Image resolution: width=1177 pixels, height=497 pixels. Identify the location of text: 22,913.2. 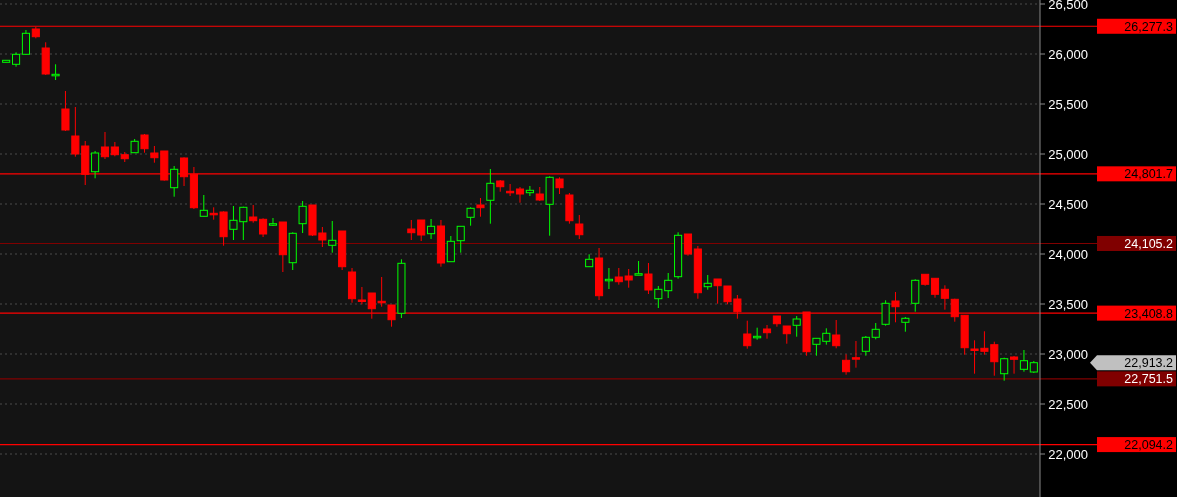
(1149, 363).